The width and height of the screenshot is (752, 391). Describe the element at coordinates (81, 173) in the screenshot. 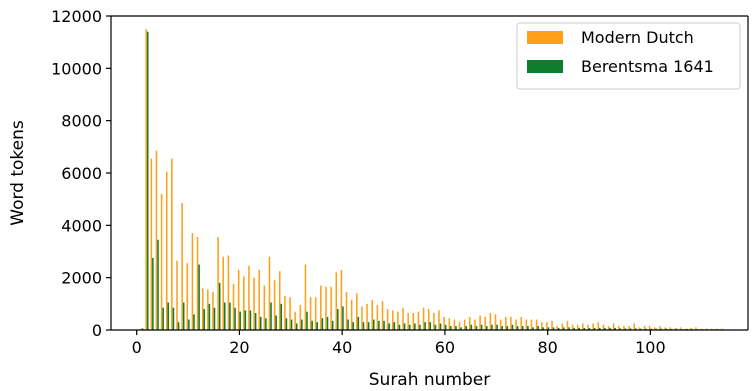

I see `y-tick-label-6000: 6000` at that location.